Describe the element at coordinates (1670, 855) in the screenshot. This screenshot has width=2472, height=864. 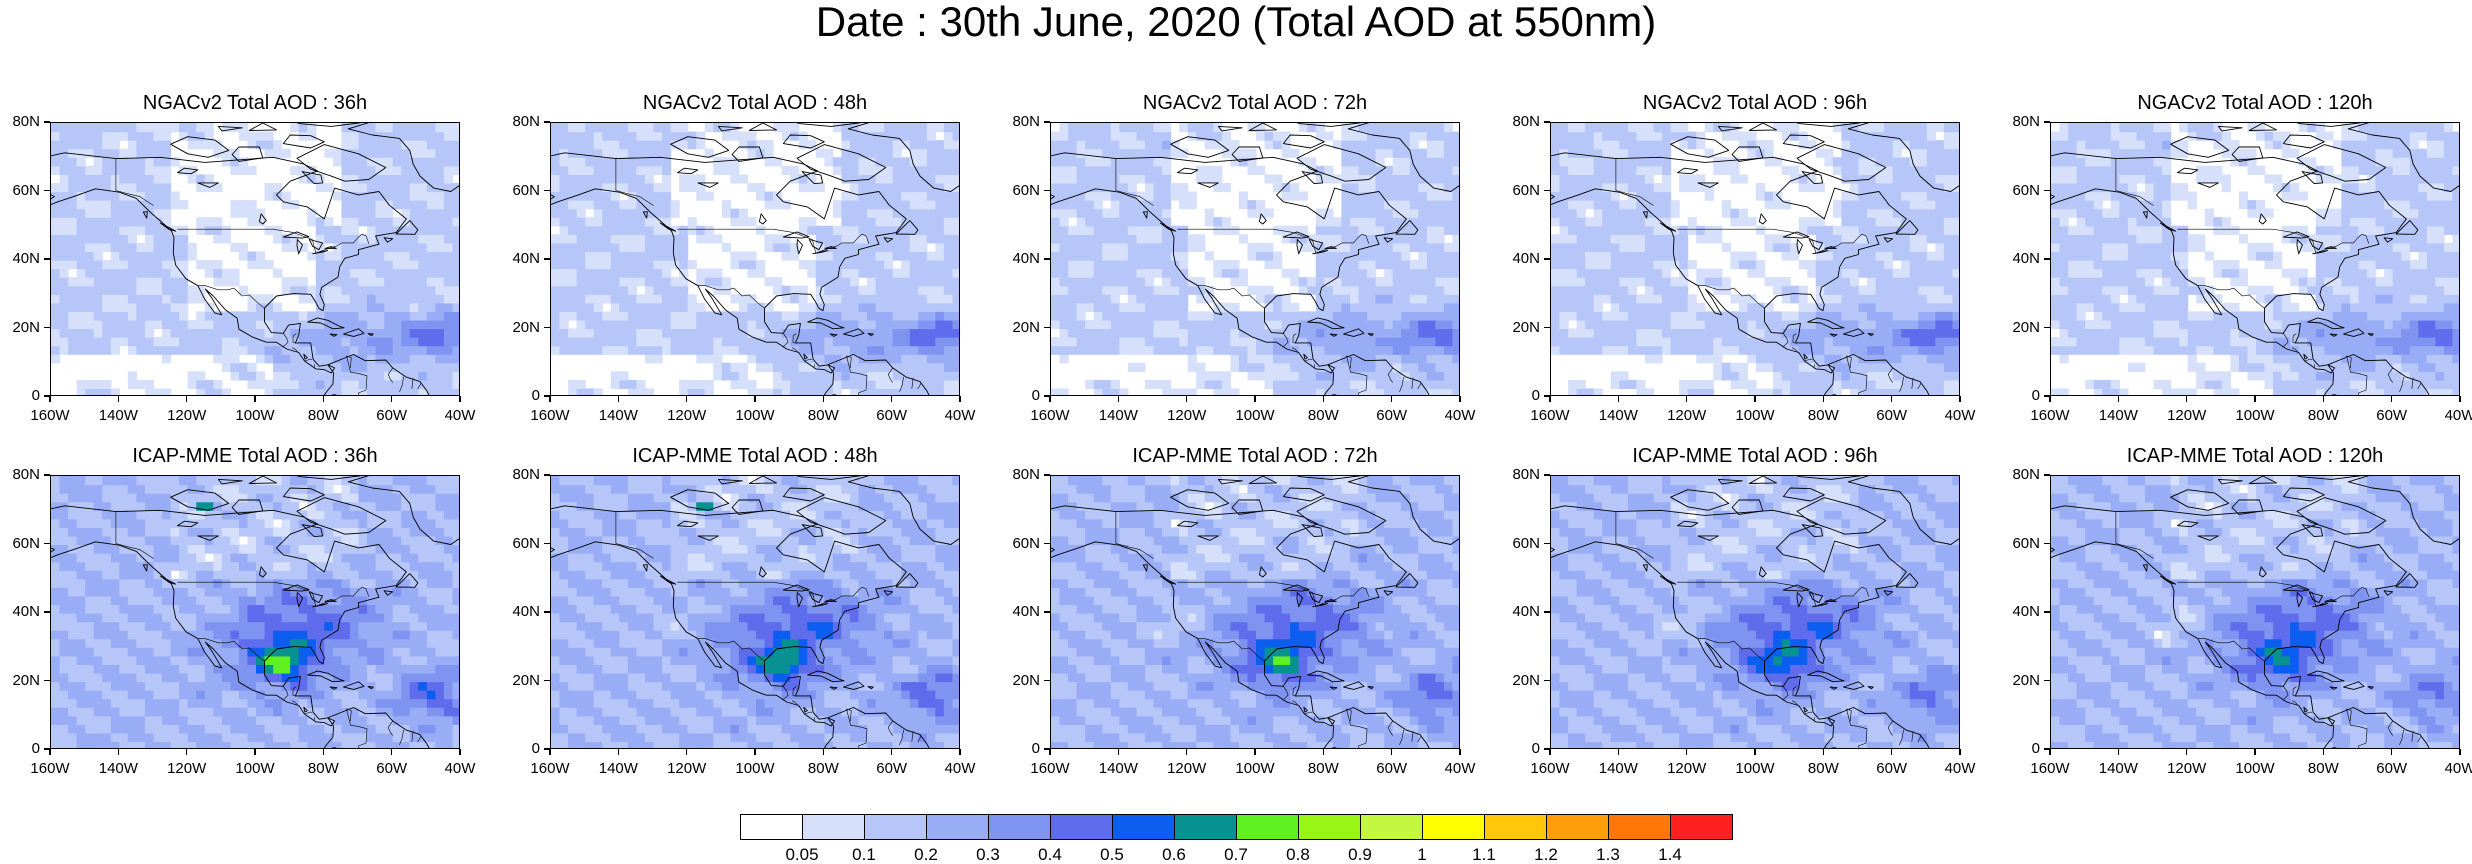
I see `colorbar-label: 1.4` at that location.